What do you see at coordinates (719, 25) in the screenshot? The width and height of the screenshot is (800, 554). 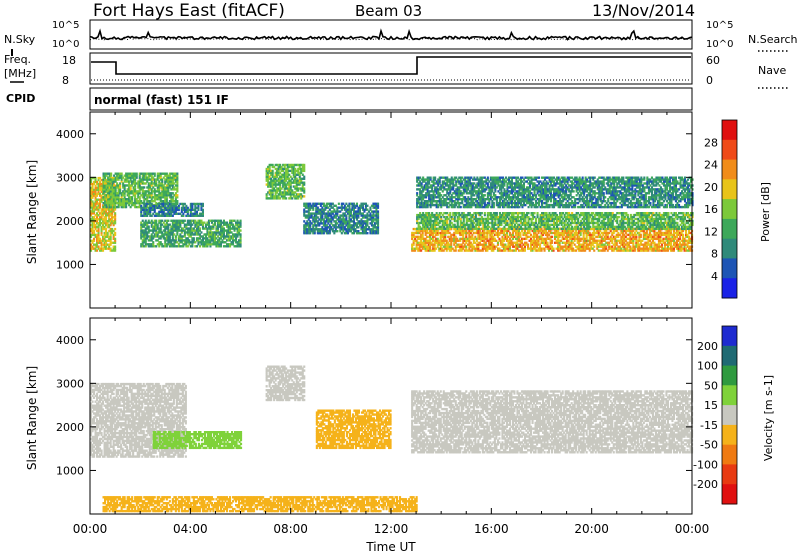 I see `noise-top-tick-right: 10^5` at bounding box center [719, 25].